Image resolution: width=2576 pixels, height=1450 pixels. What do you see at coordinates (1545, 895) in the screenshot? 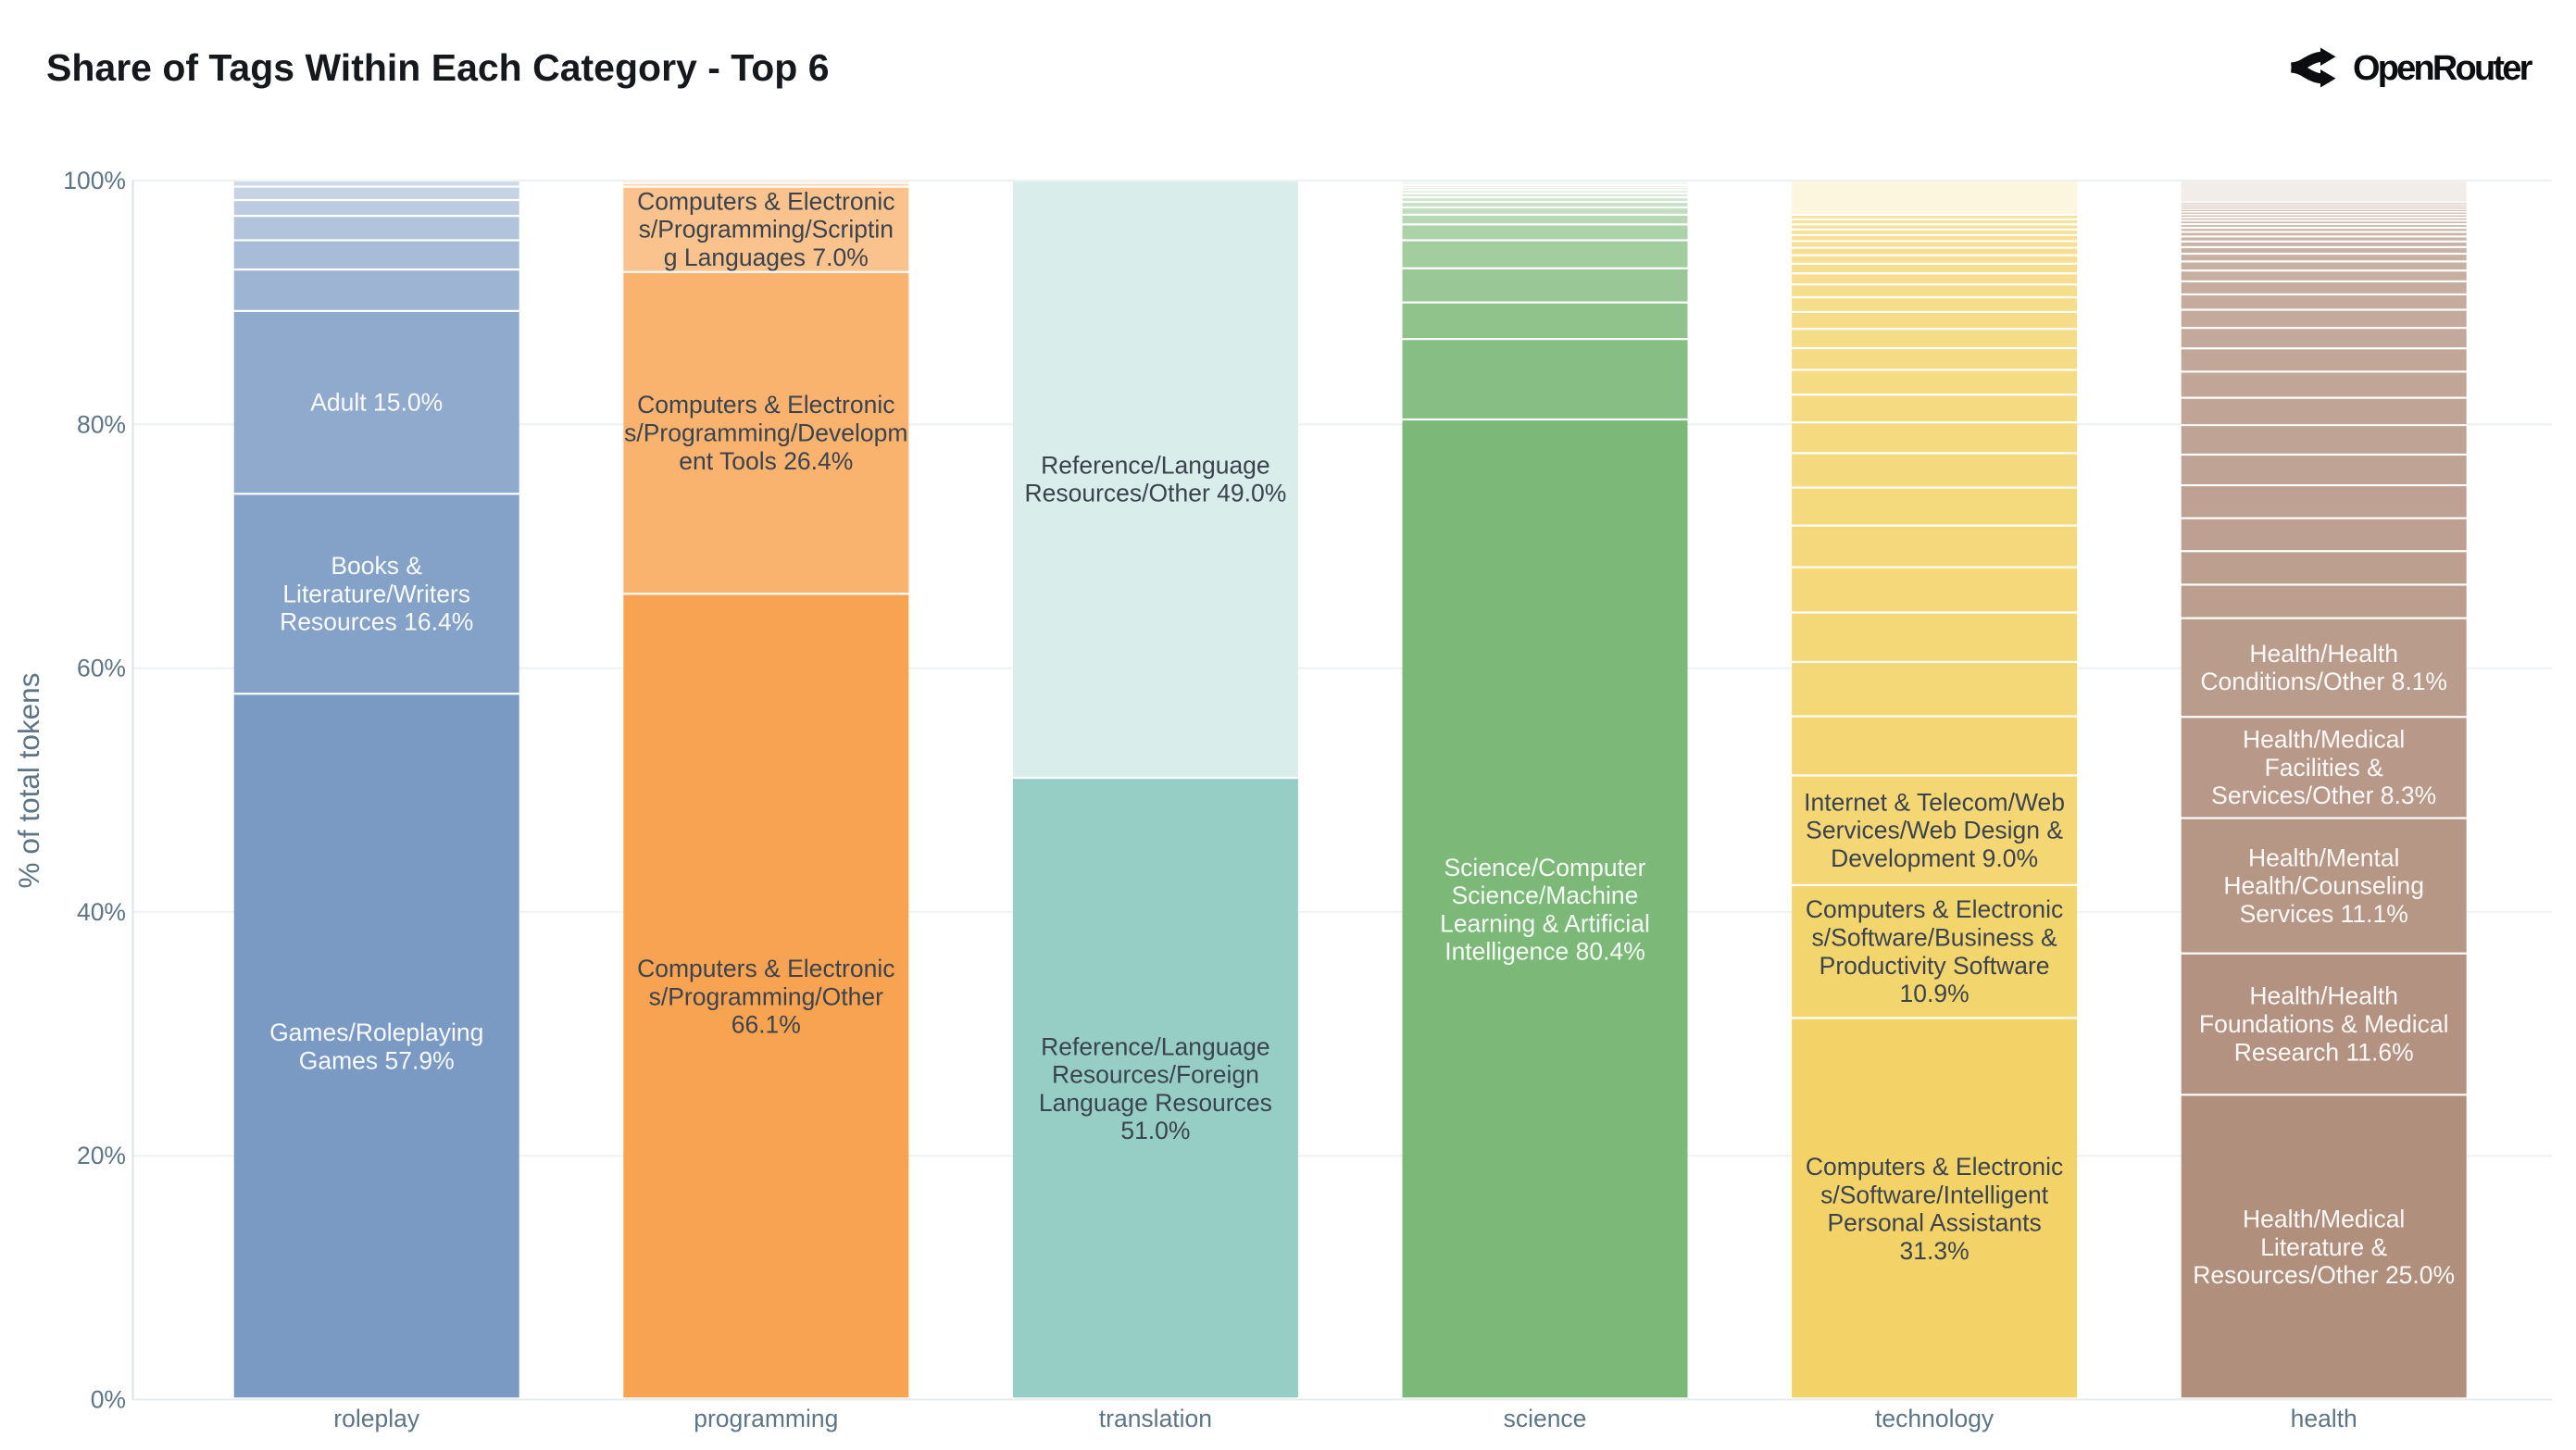
I see `svg-text: Science/Machine` at bounding box center [1545, 895].